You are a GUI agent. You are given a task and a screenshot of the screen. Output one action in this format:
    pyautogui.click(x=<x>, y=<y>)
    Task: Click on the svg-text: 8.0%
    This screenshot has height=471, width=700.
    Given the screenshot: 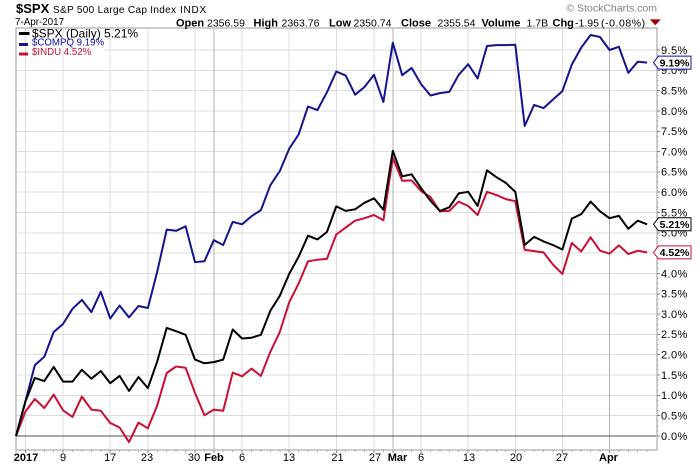 What is the action you would take?
    pyautogui.click(x=674, y=112)
    